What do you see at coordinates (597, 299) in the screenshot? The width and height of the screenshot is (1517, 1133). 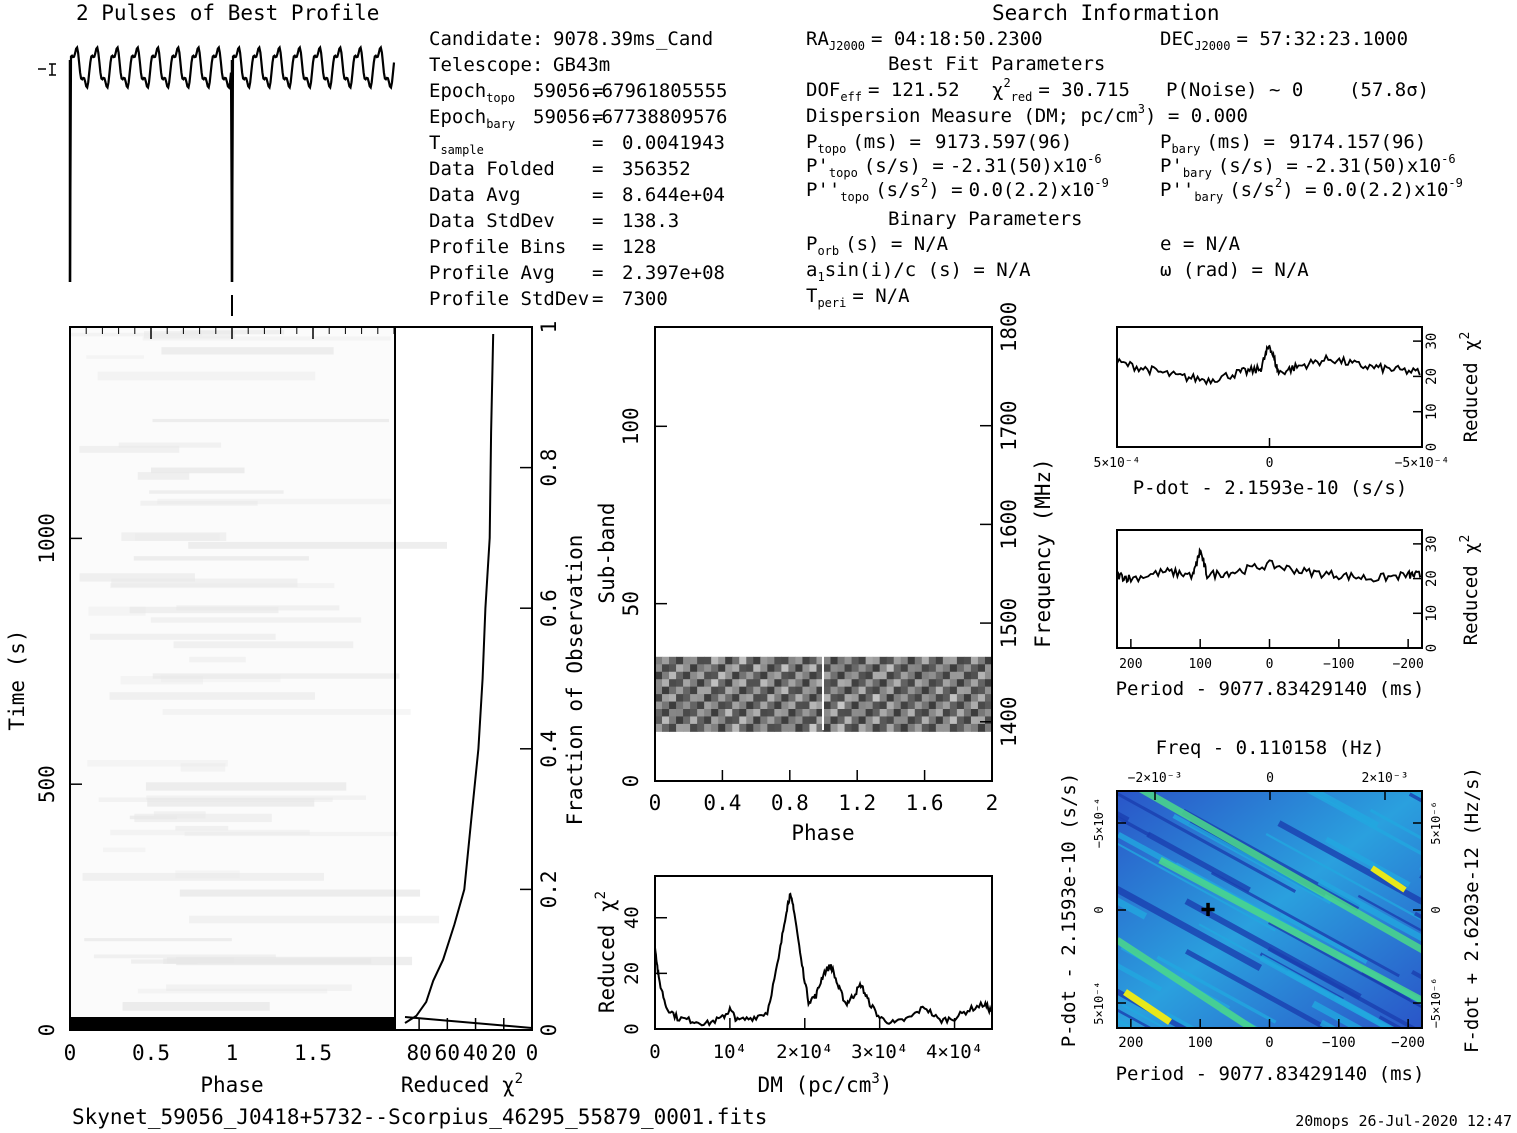 I see `info-left-eq: =` at bounding box center [597, 299].